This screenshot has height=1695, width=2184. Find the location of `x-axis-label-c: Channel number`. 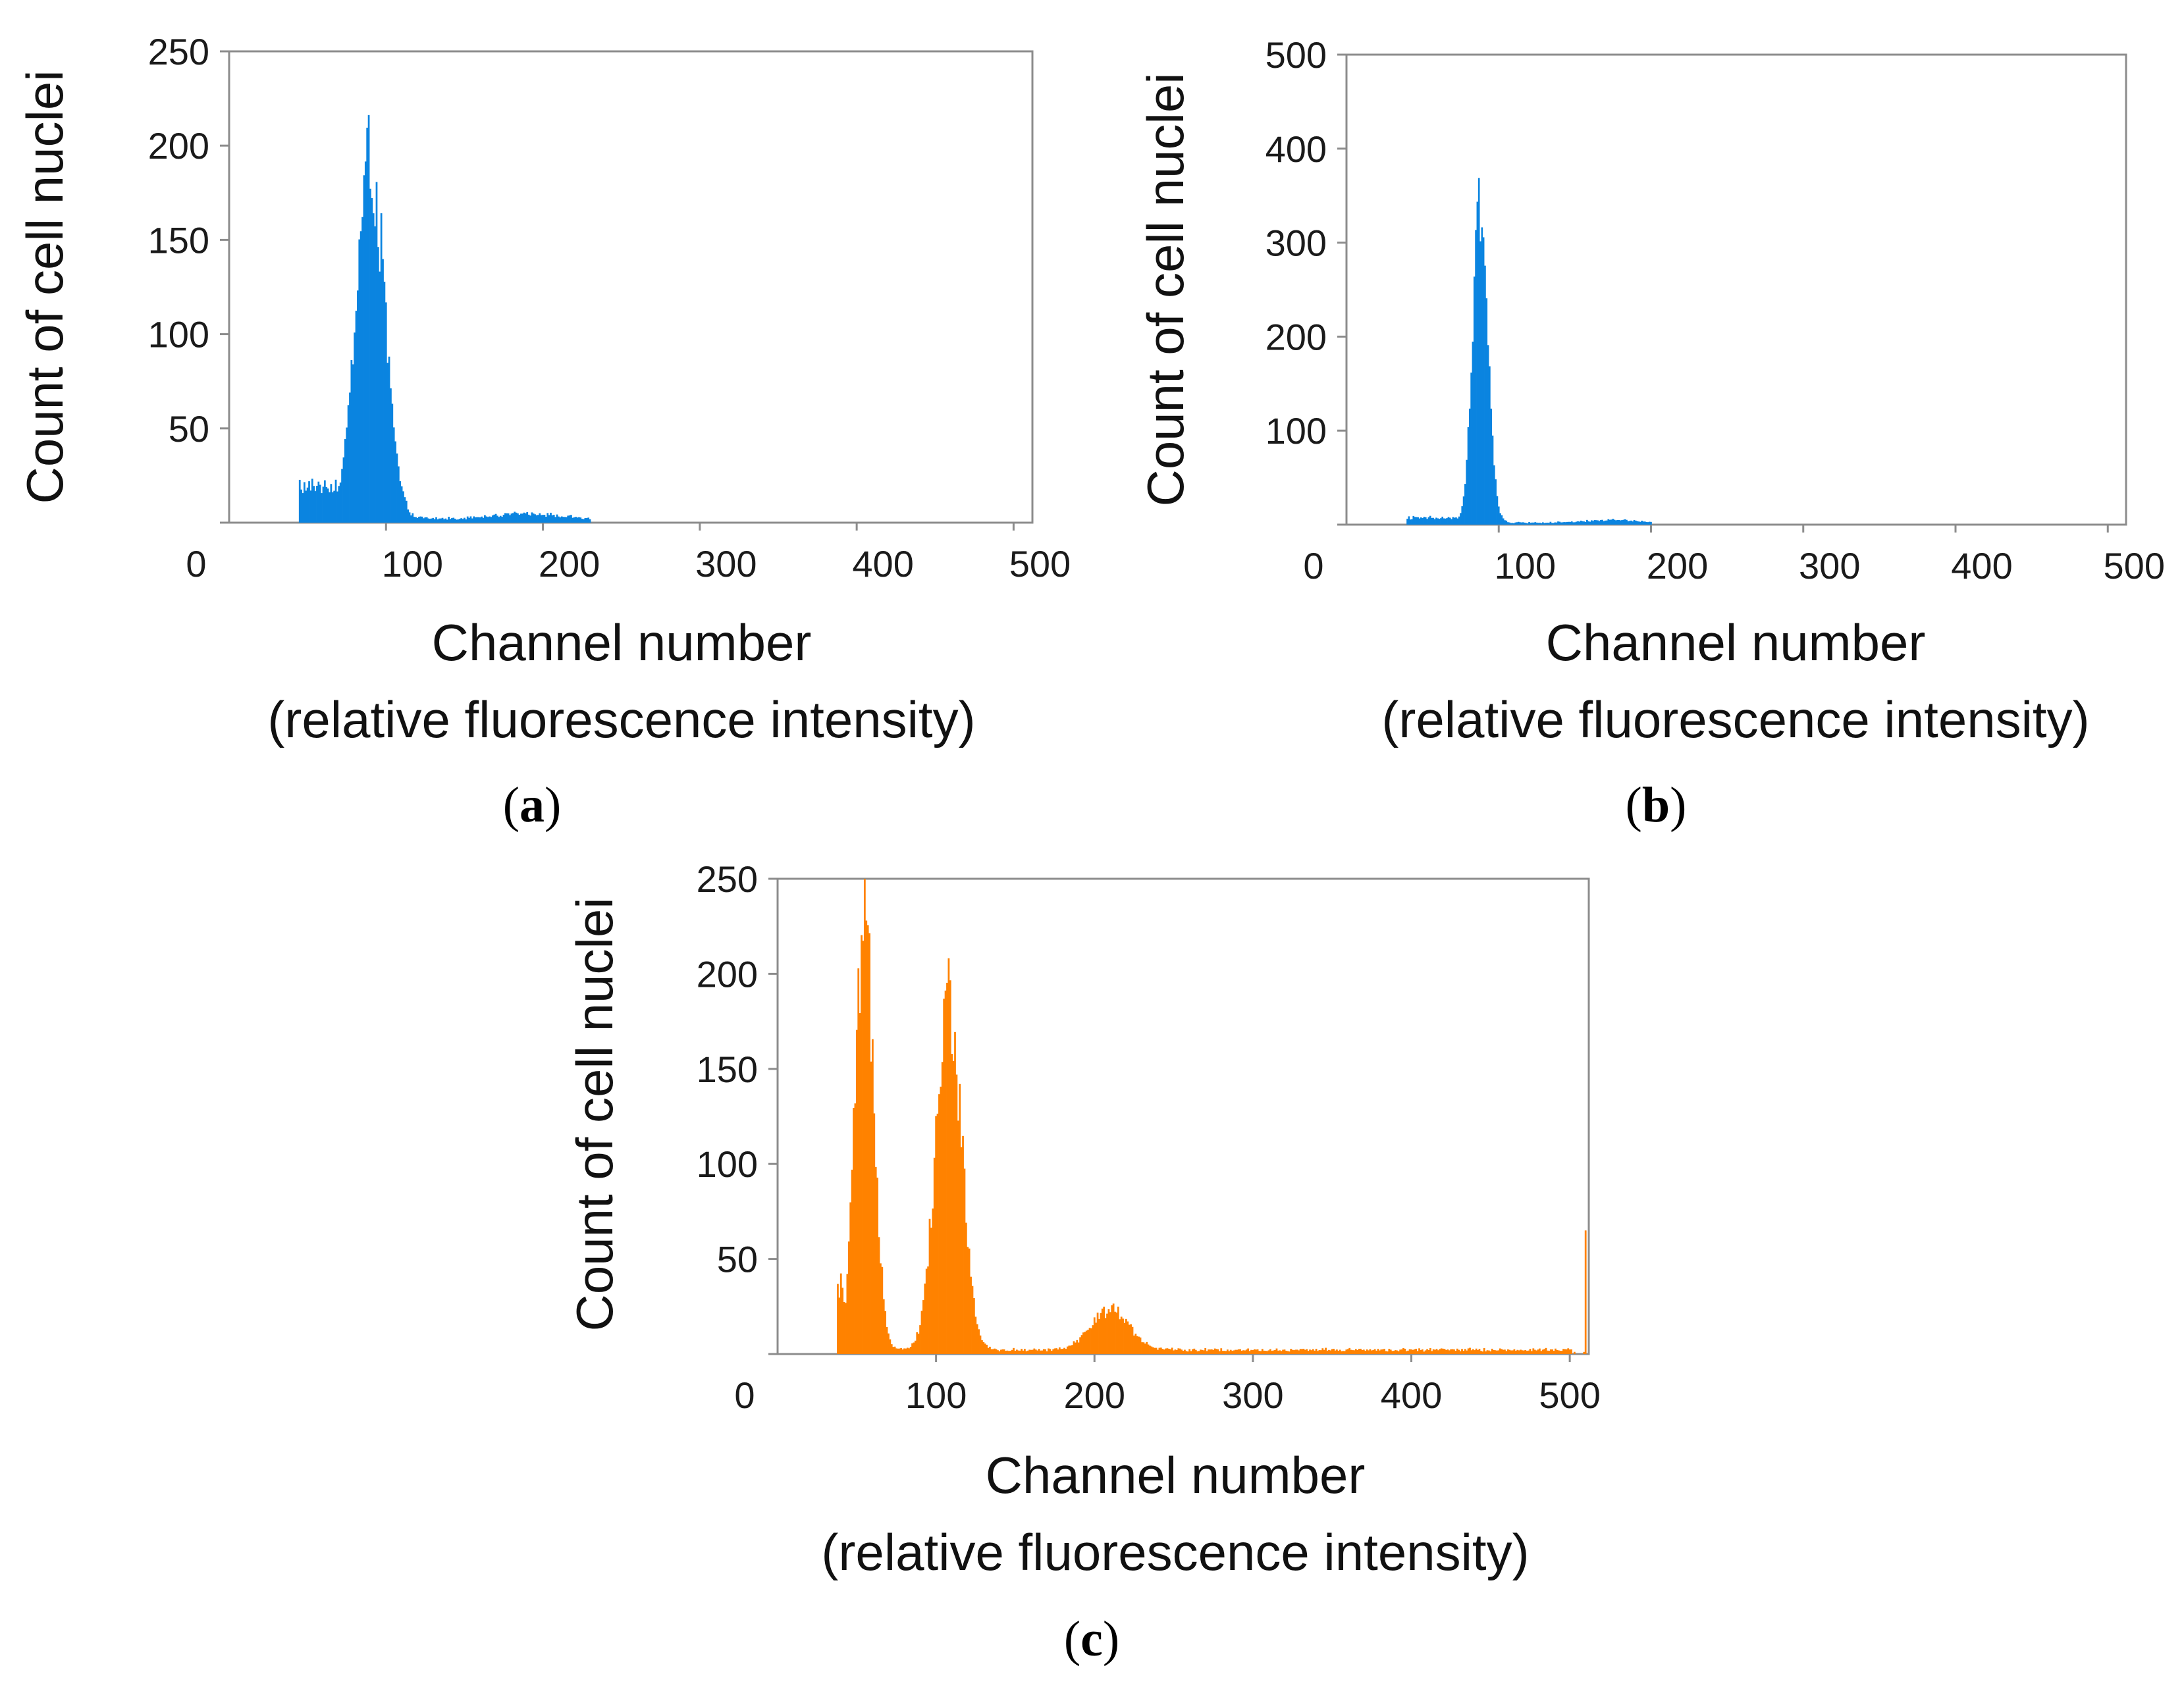

x-axis-label-c: Channel number is located at coordinates (1176, 1475).